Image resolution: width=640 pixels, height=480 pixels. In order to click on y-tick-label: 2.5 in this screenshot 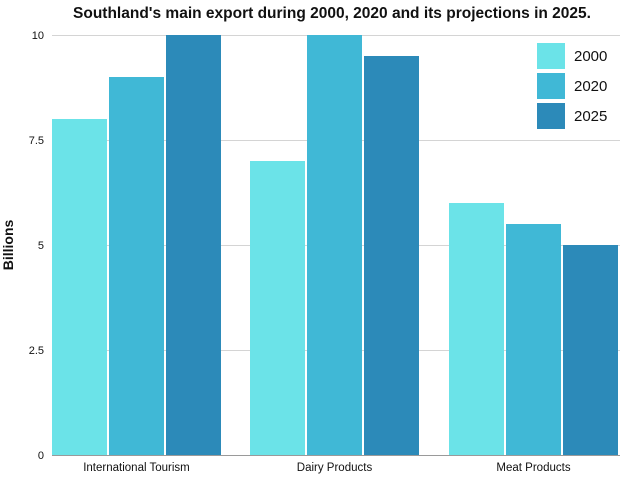, I will do `click(36, 351)`.